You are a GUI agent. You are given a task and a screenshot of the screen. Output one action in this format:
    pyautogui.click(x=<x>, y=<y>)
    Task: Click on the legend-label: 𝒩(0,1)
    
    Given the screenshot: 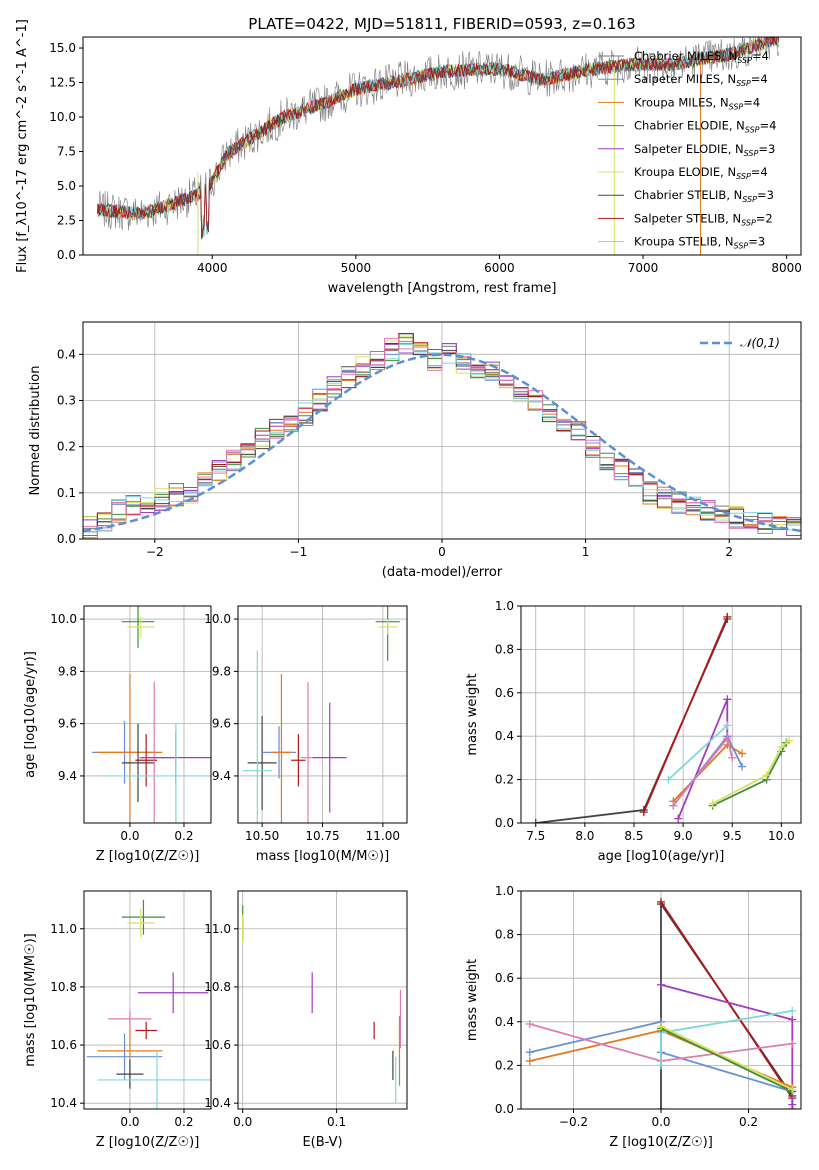 What is the action you would take?
    pyautogui.click(x=760, y=343)
    